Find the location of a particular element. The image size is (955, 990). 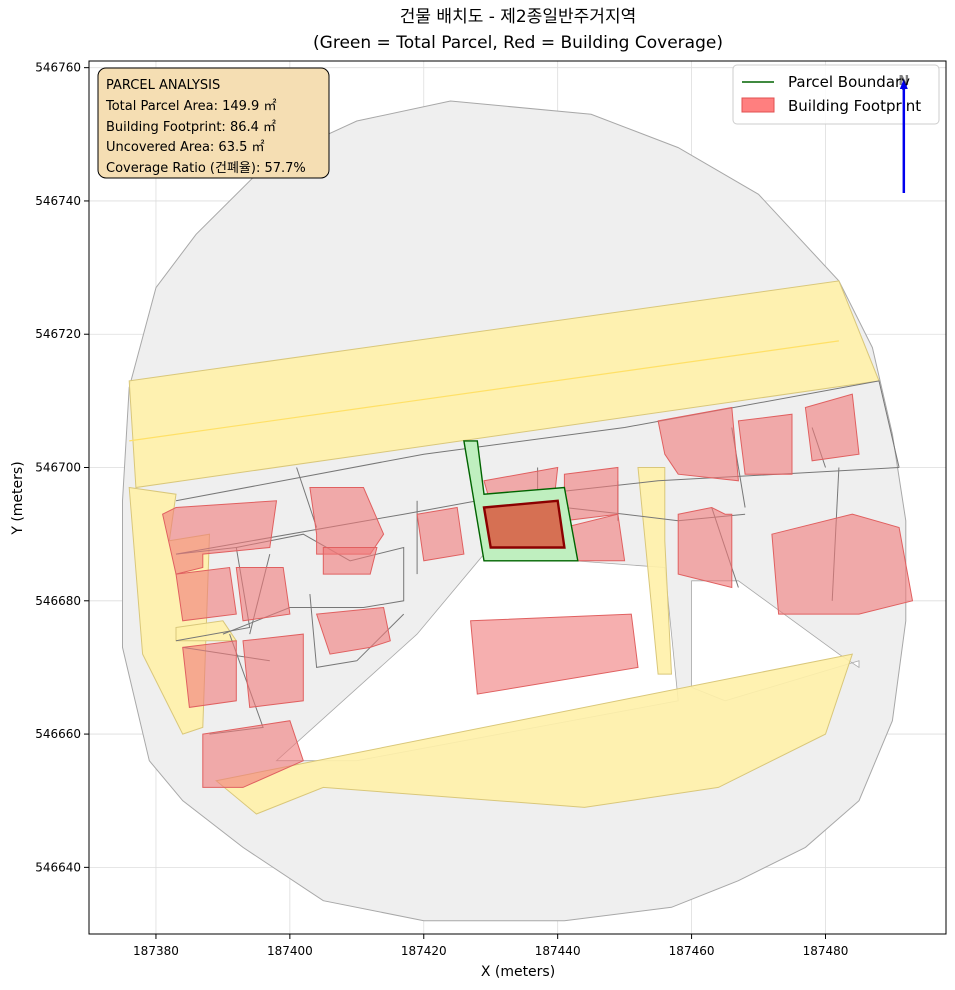

x-tick-label: 187460 is located at coordinates (692, 951).